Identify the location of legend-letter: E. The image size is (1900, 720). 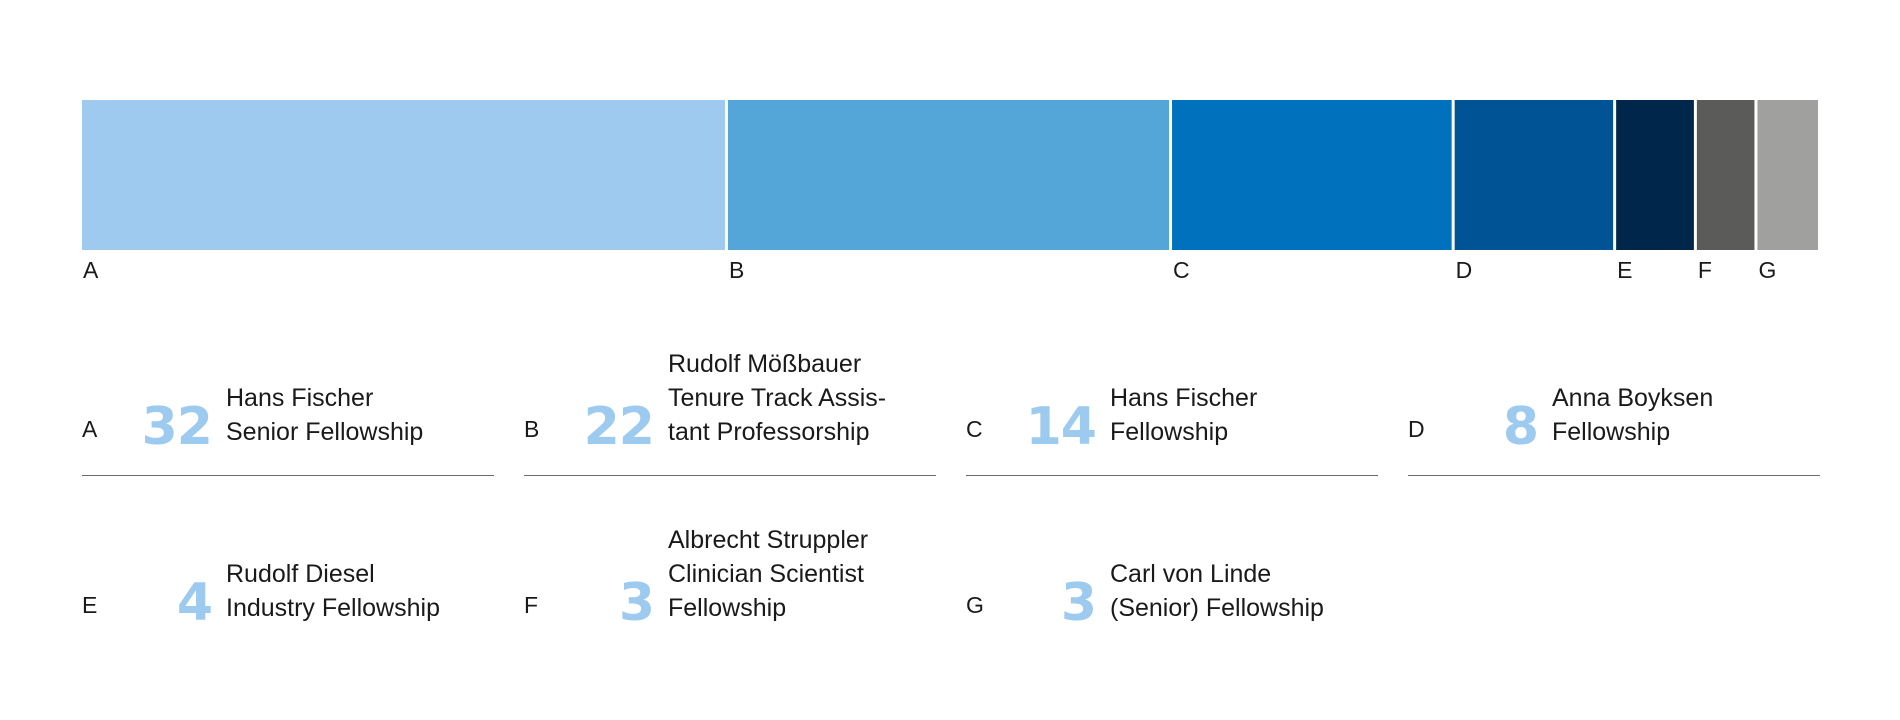
(90, 605).